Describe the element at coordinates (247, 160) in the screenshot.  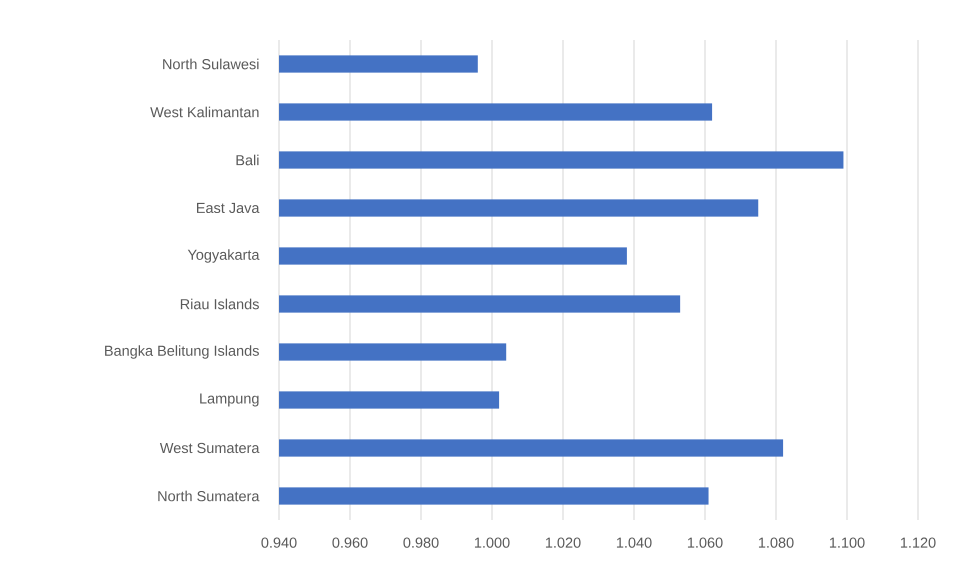
I see `y-tick-label: Bali` at that location.